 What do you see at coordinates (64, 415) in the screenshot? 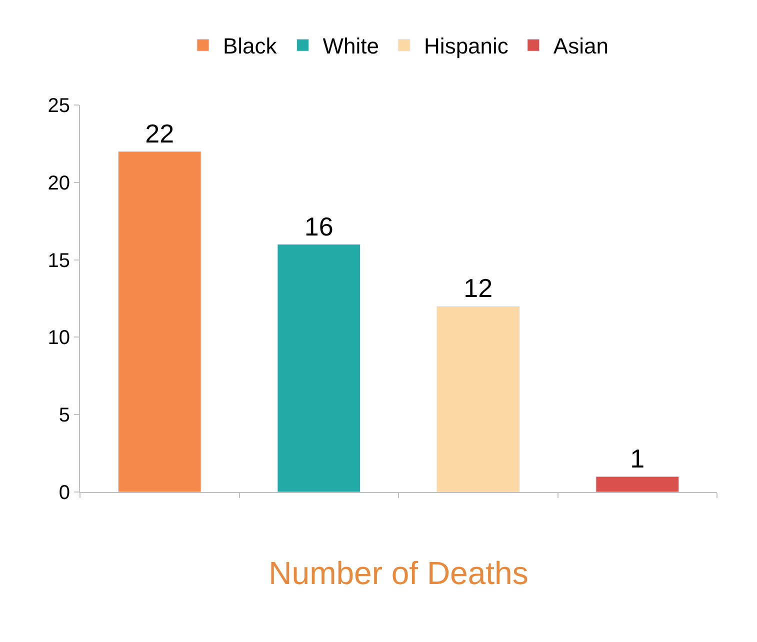
I see `y-tick-label: 5` at bounding box center [64, 415].